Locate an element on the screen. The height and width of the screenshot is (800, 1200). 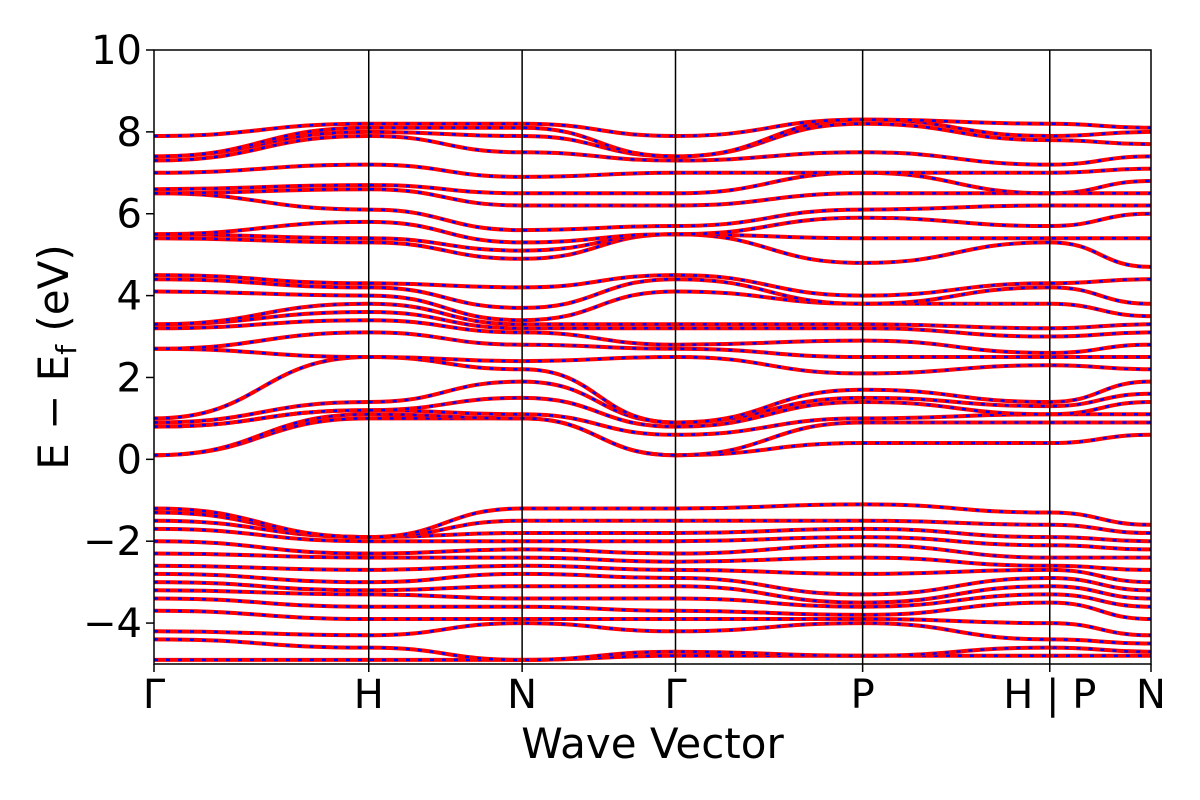
y-tick-label: 0 is located at coordinates (129, 460).